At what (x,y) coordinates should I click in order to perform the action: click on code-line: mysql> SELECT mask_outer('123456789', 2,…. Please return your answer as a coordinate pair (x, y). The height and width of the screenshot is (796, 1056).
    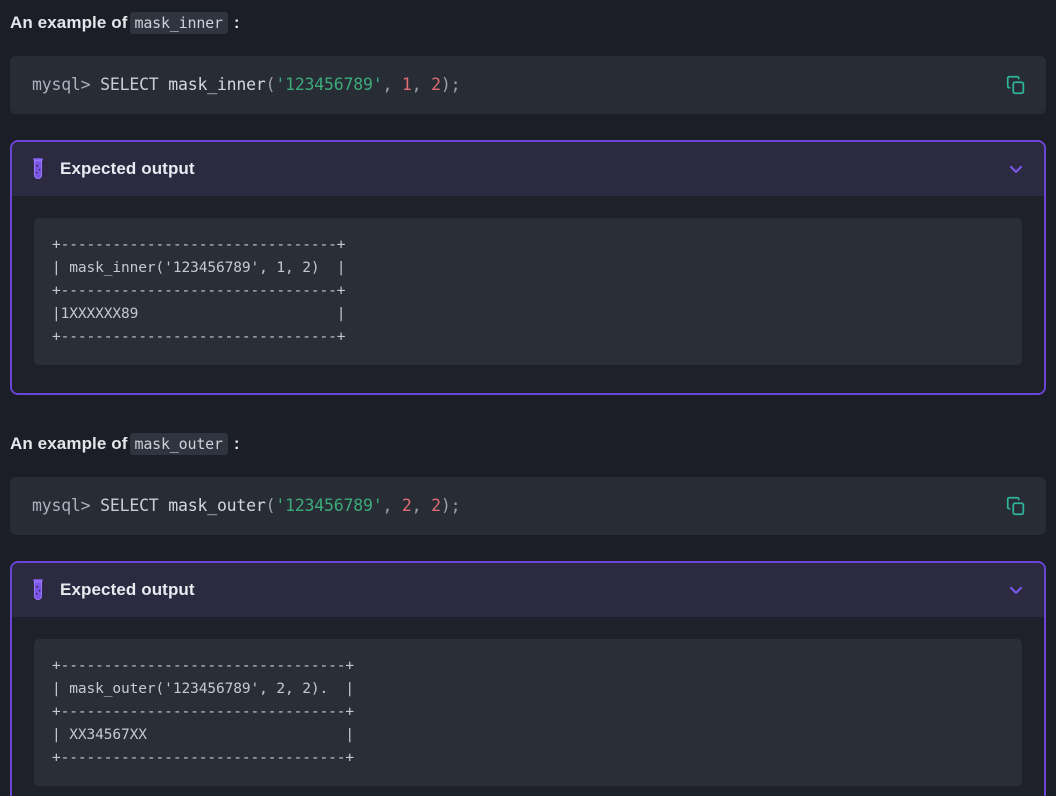
    Looking at the image, I should click on (246, 506).